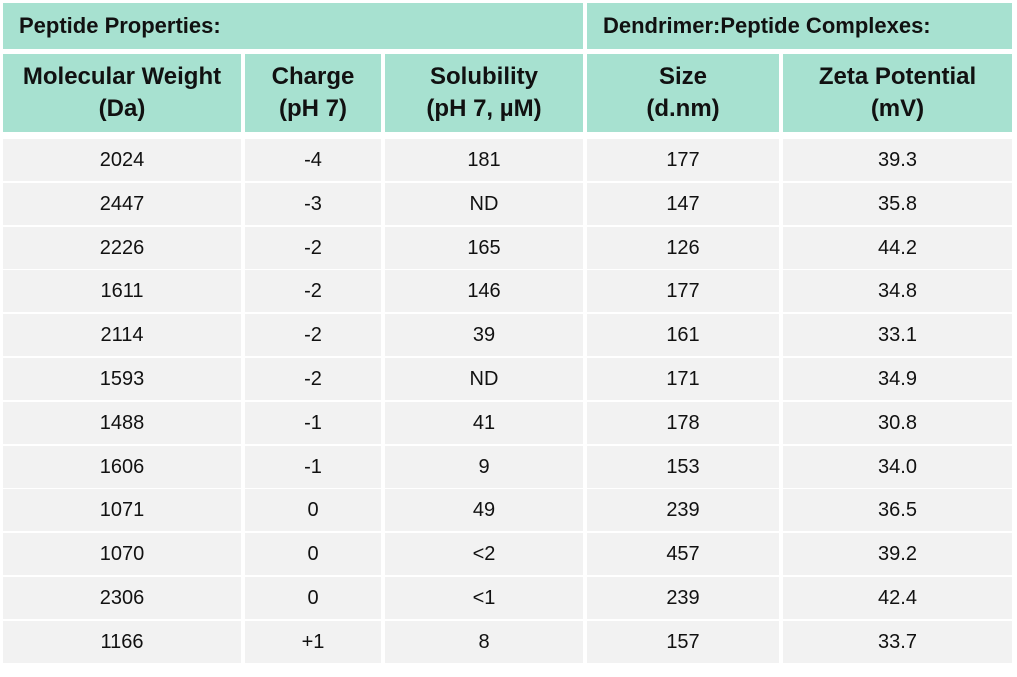  I want to click on table-cell-size: 157, so click(683, 642).